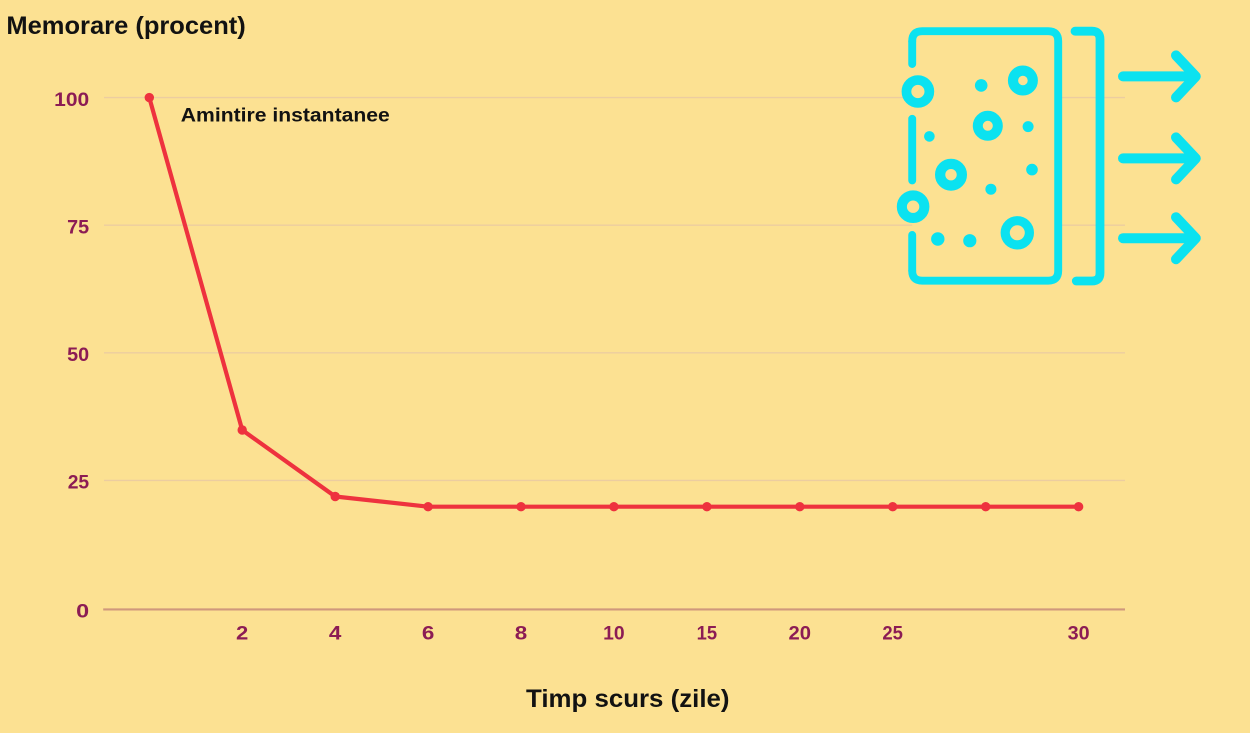 The height and width of the screenshot is (733, 1250). What do you see at coordinates (1079, 634) in the screenshot?
I see `svg-text: 30` at bounding box center [1079, 634].